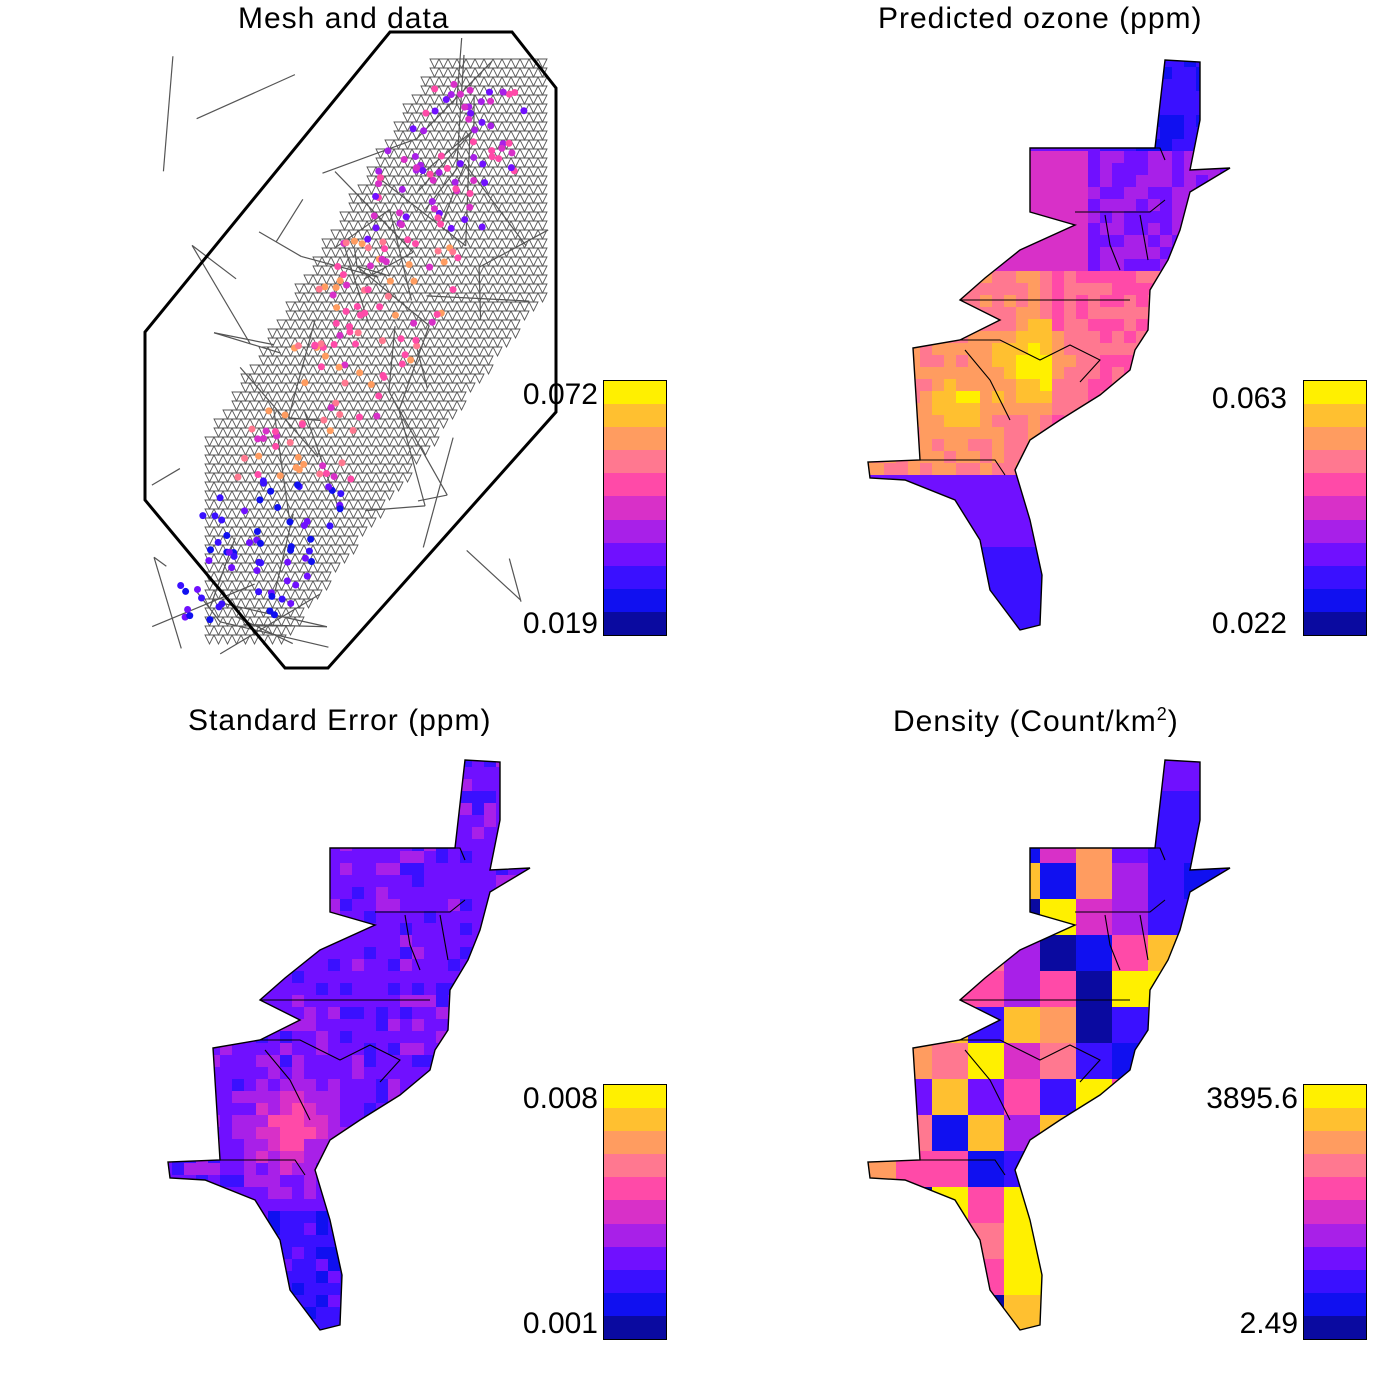 This screenshot has height=1400, width=1400. I want to click on title-end: ), so click(1173, 721).